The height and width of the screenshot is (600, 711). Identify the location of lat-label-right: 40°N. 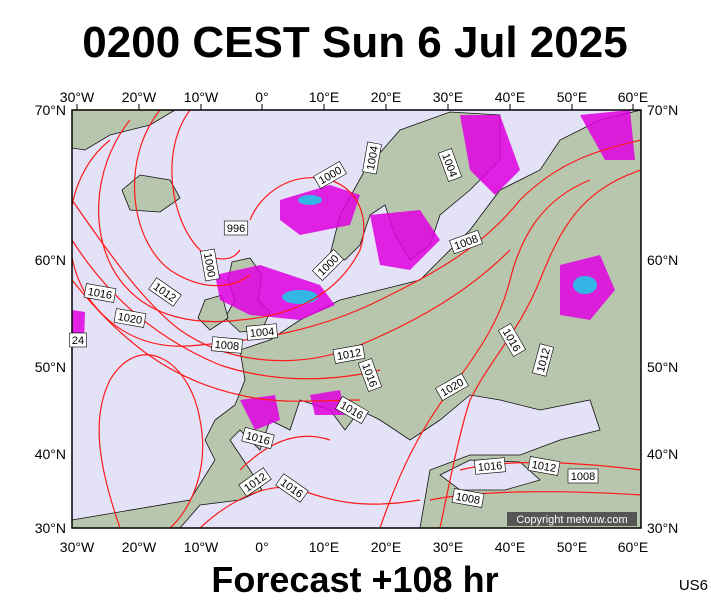
(662, 454).